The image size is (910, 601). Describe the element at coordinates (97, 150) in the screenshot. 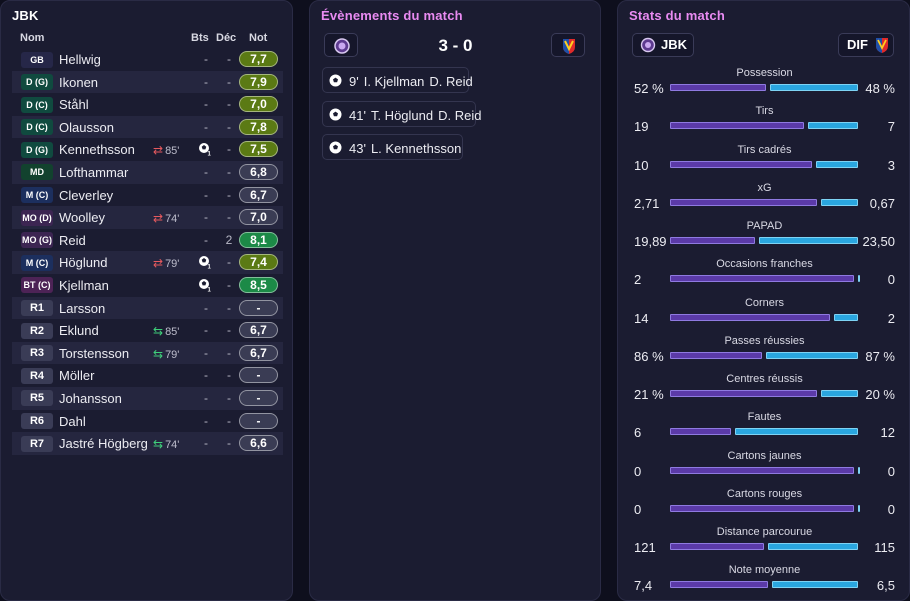

I see `player-name: Kennethsson` at that location.